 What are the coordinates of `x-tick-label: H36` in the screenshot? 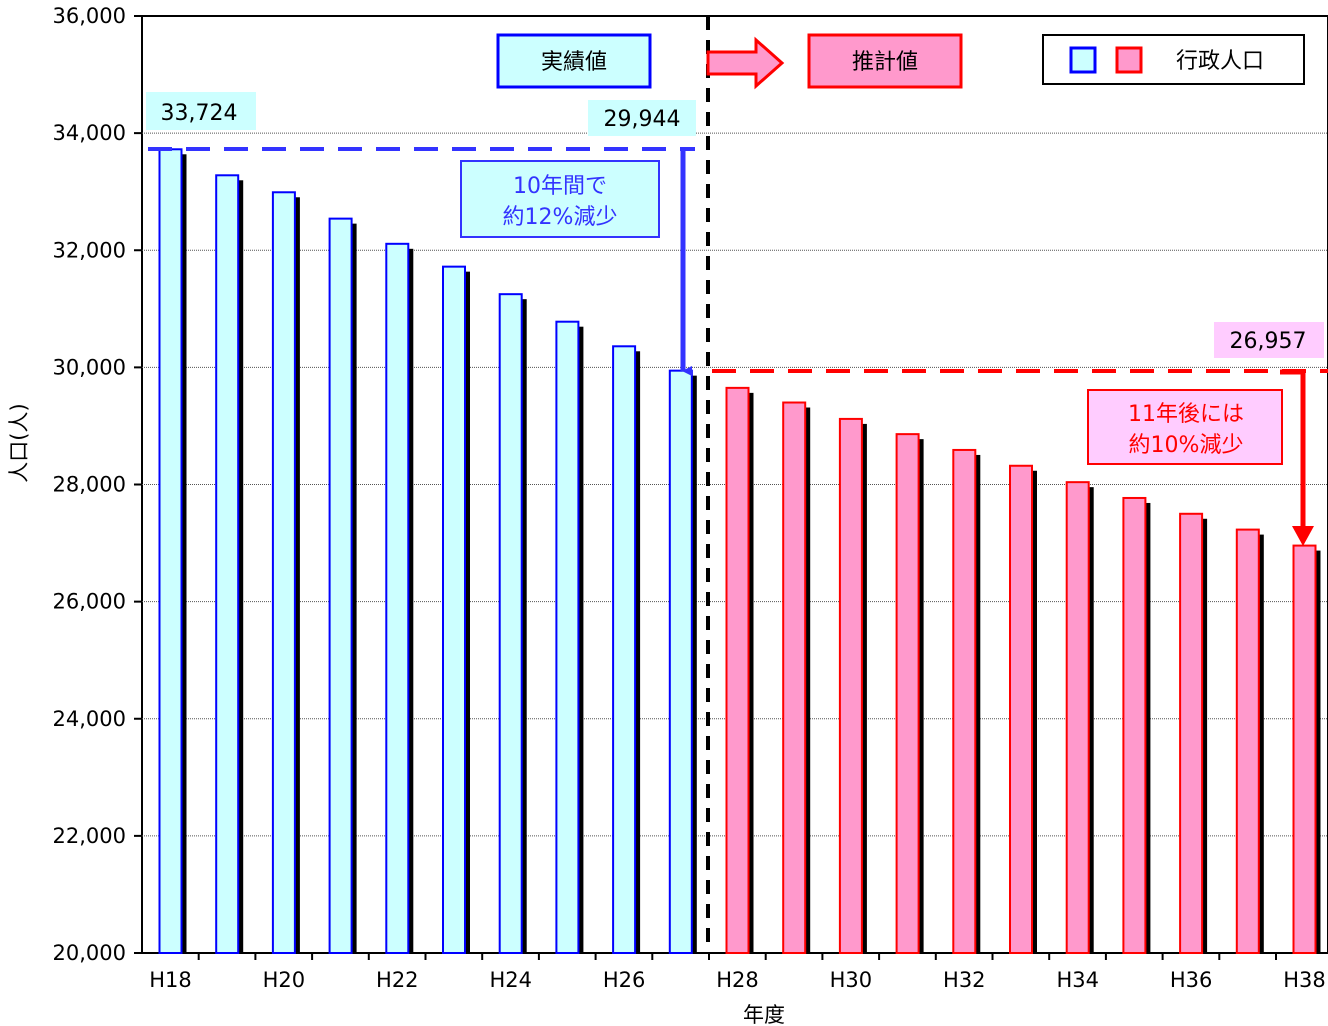 It's located at (1191, 980).